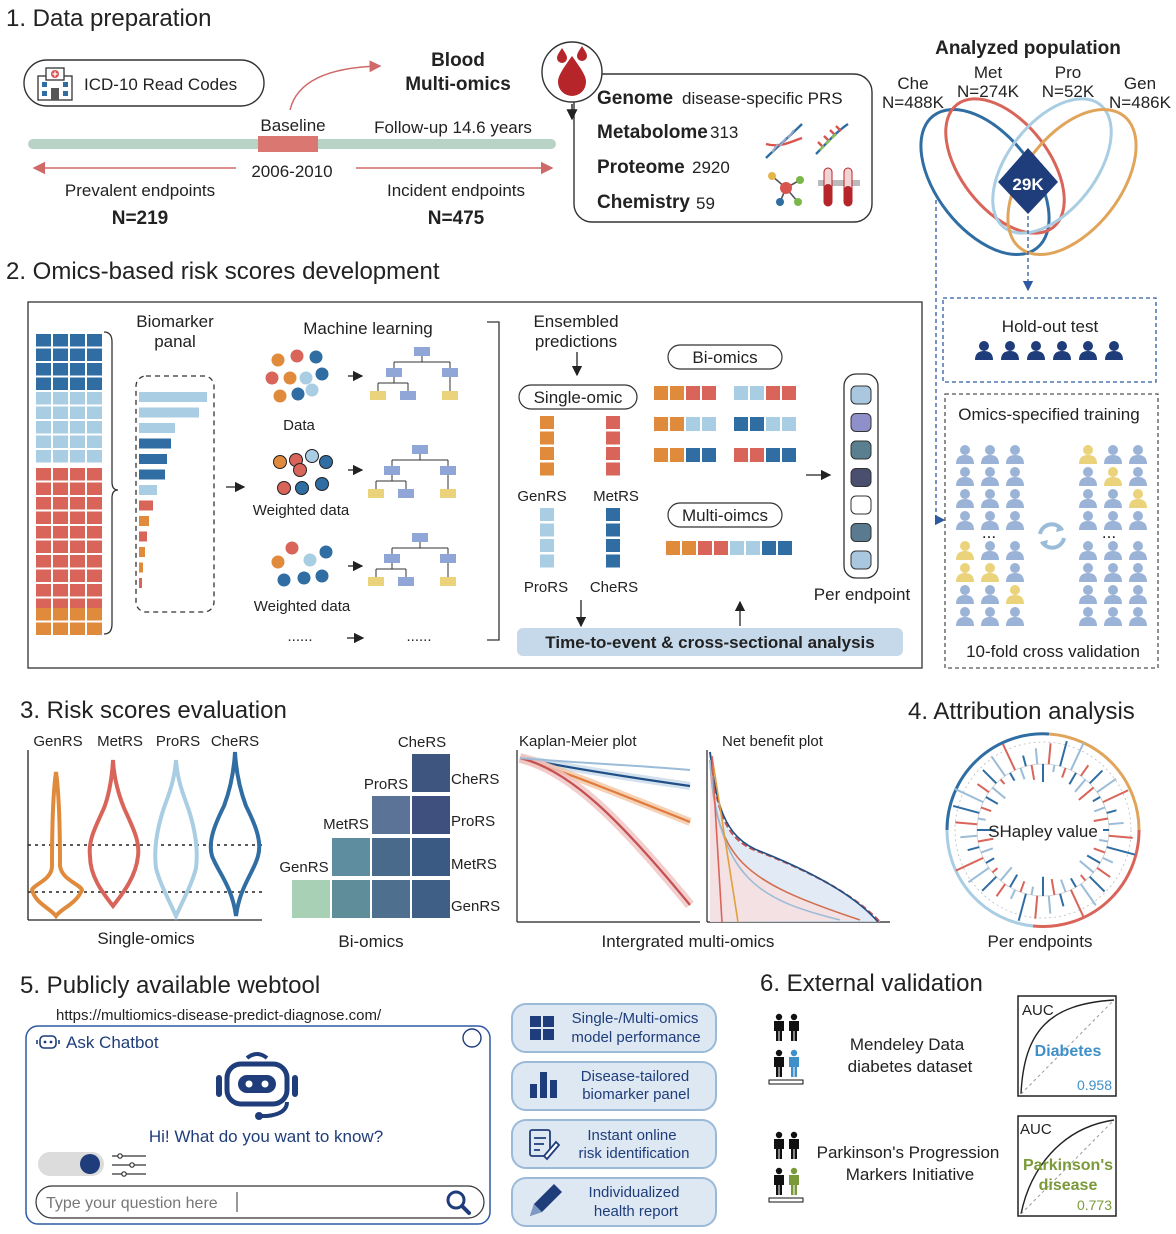  Describe the element at coordinates (302, 606) in the screenshot. I see `data-label-3: Weighted data` at that location.